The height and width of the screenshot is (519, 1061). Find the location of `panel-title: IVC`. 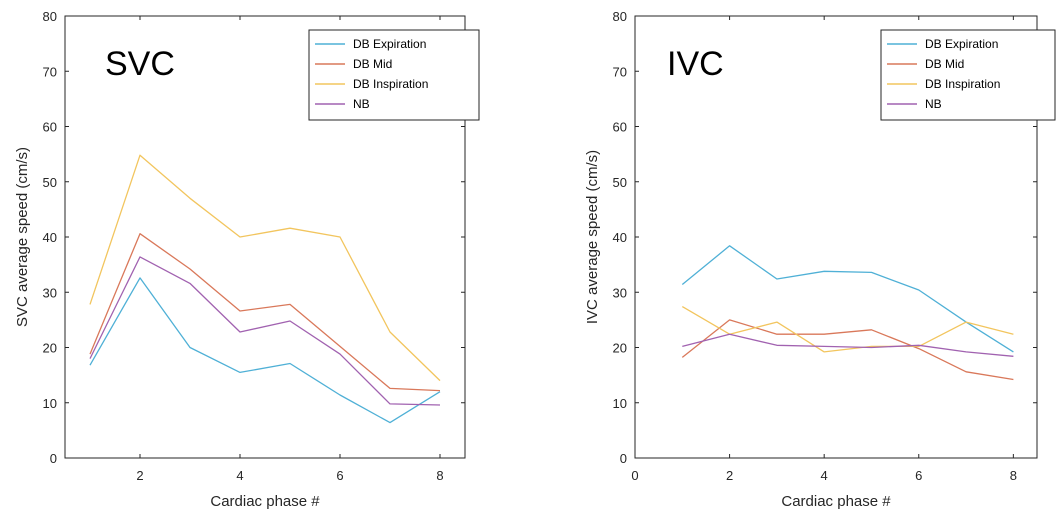

panel-title: IVC is located at coordinates (695, 64).